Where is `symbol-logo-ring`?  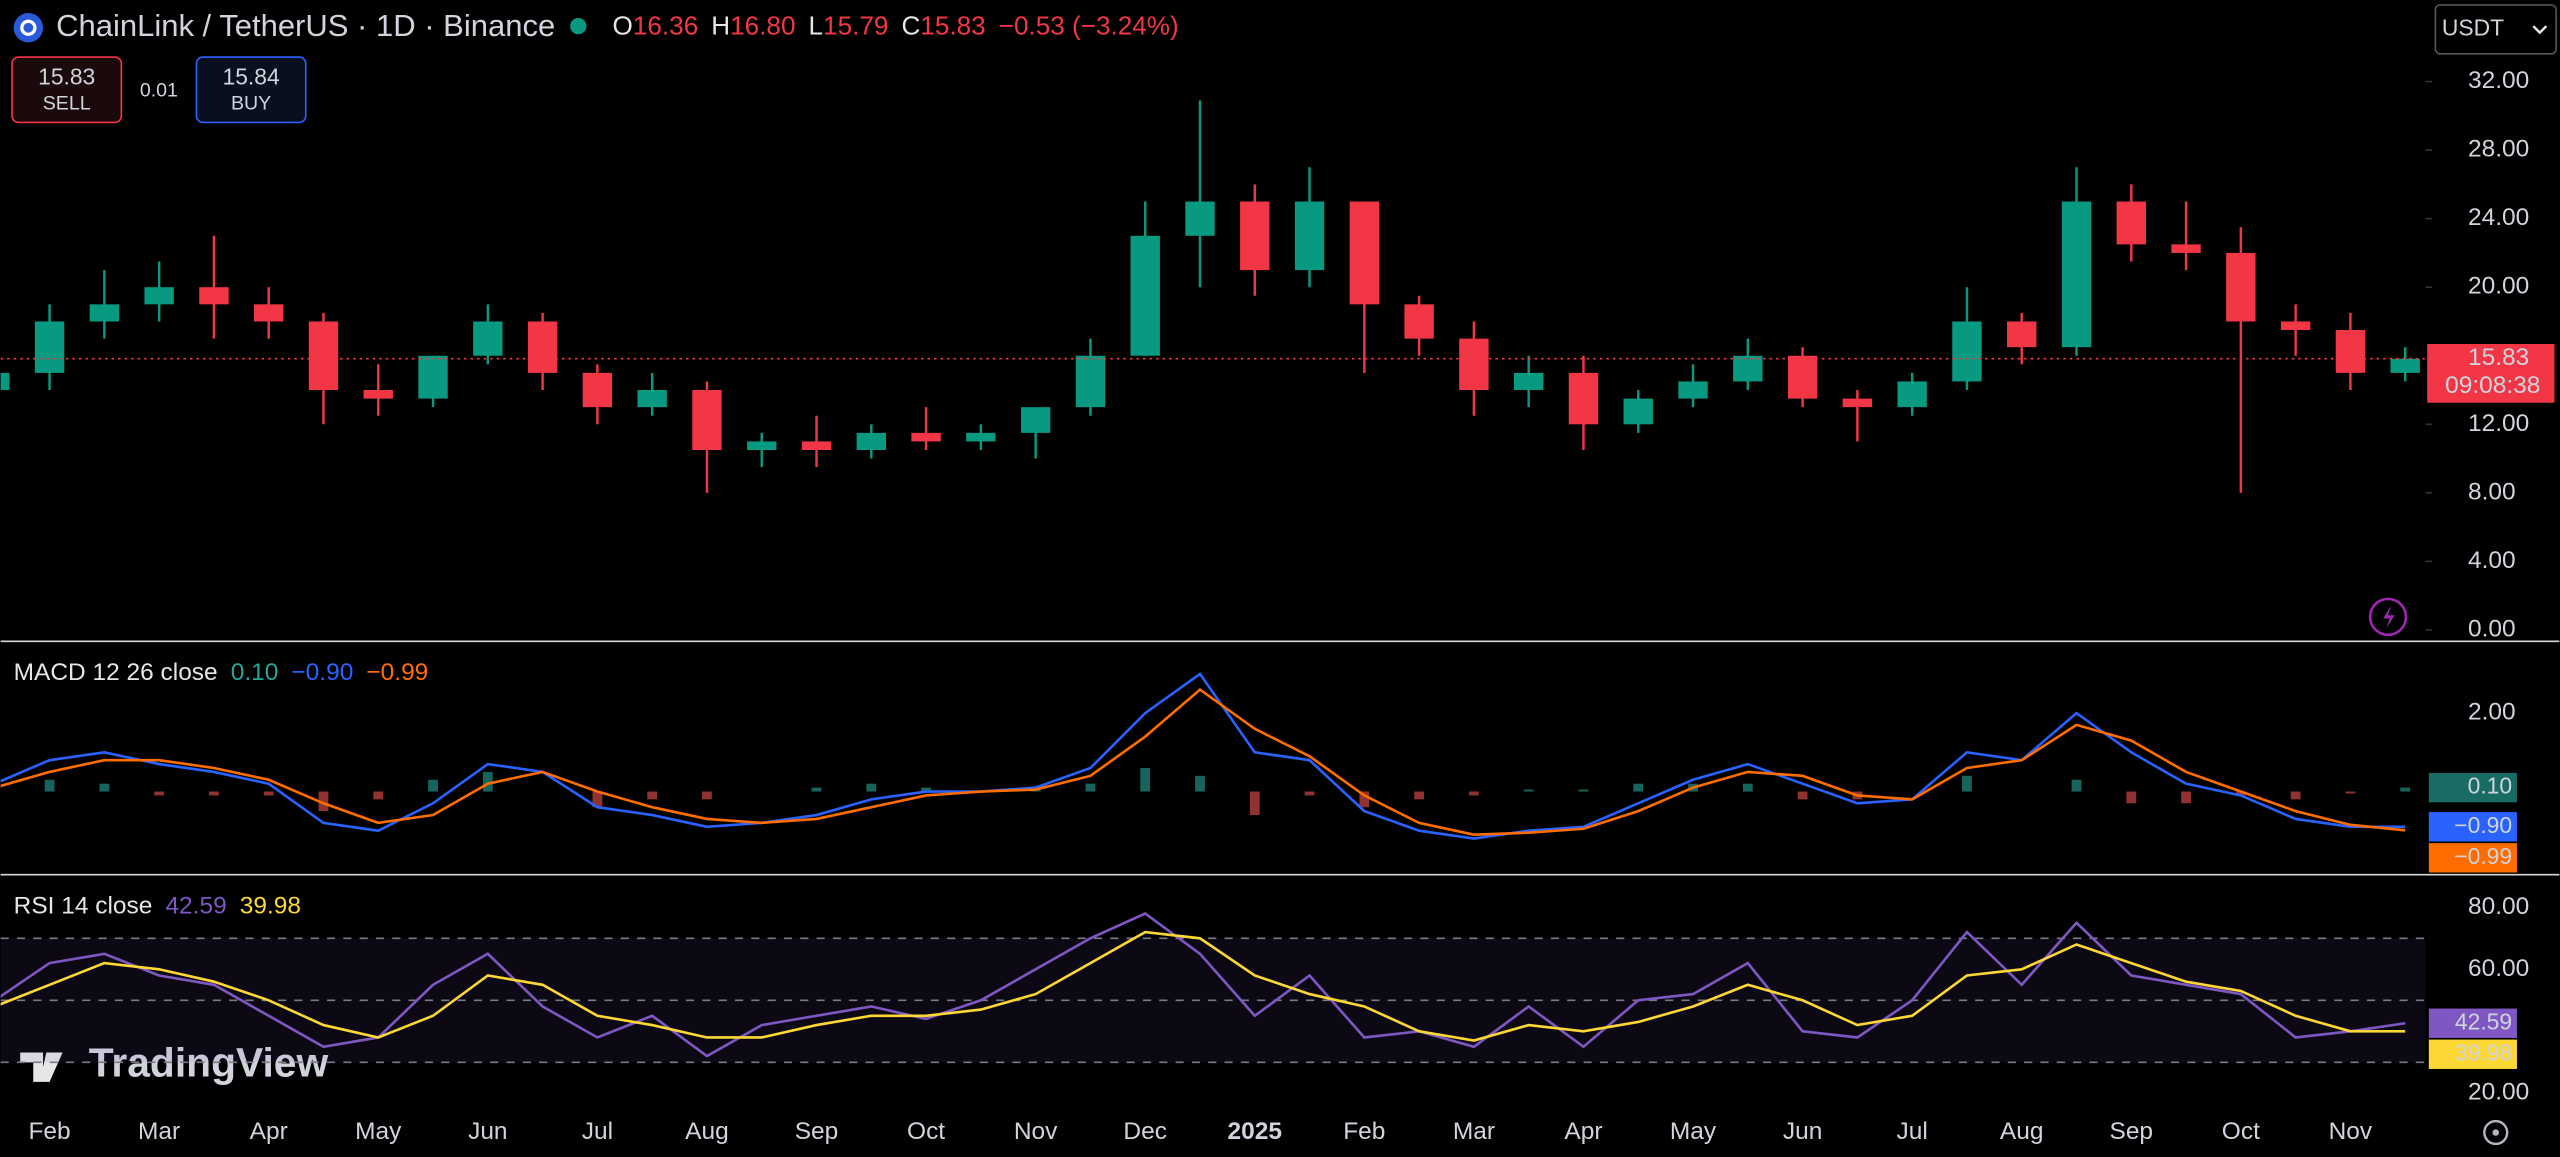
symbol-logo-ring is located at coordinates (28, 27).